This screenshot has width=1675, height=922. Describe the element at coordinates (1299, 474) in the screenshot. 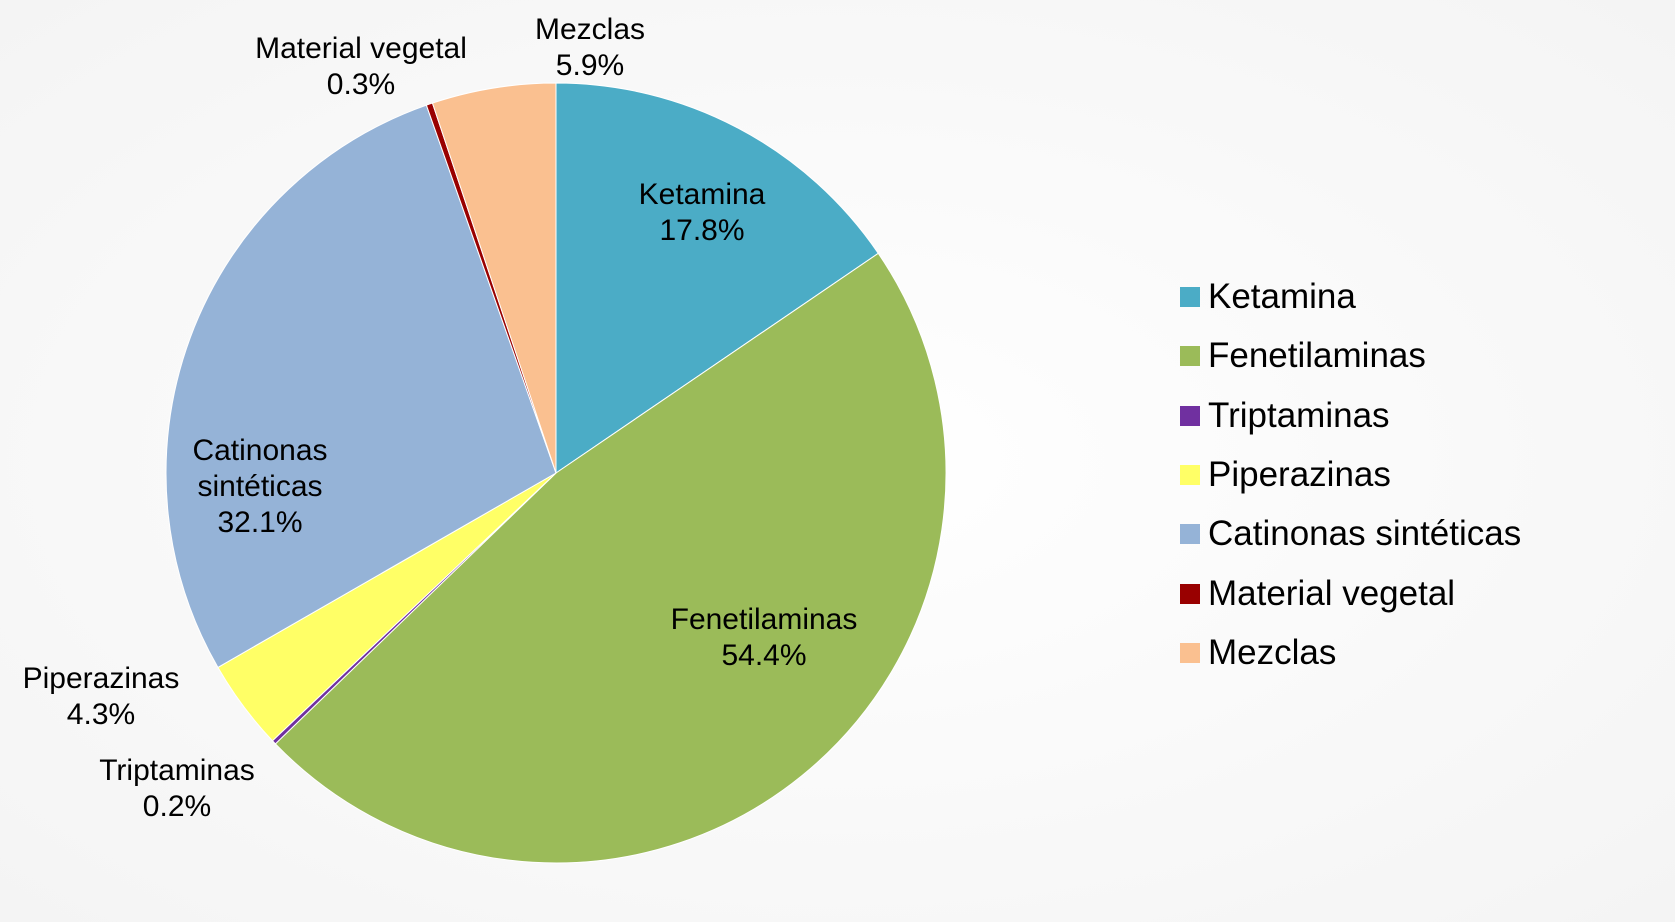

I see `legend-label: Piperazinas` at that location.